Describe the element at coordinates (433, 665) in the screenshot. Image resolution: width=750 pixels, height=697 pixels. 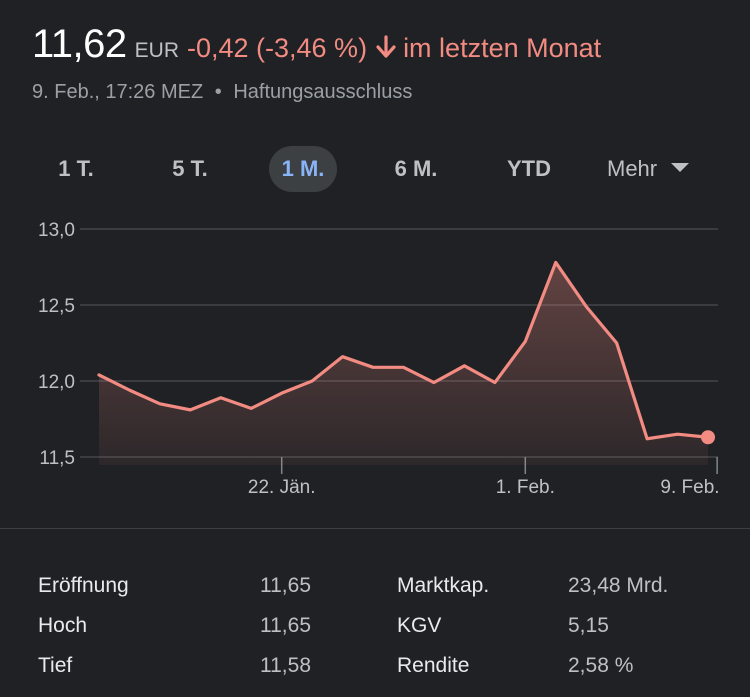
I see `stat-label-yield: Rendite` at that location.